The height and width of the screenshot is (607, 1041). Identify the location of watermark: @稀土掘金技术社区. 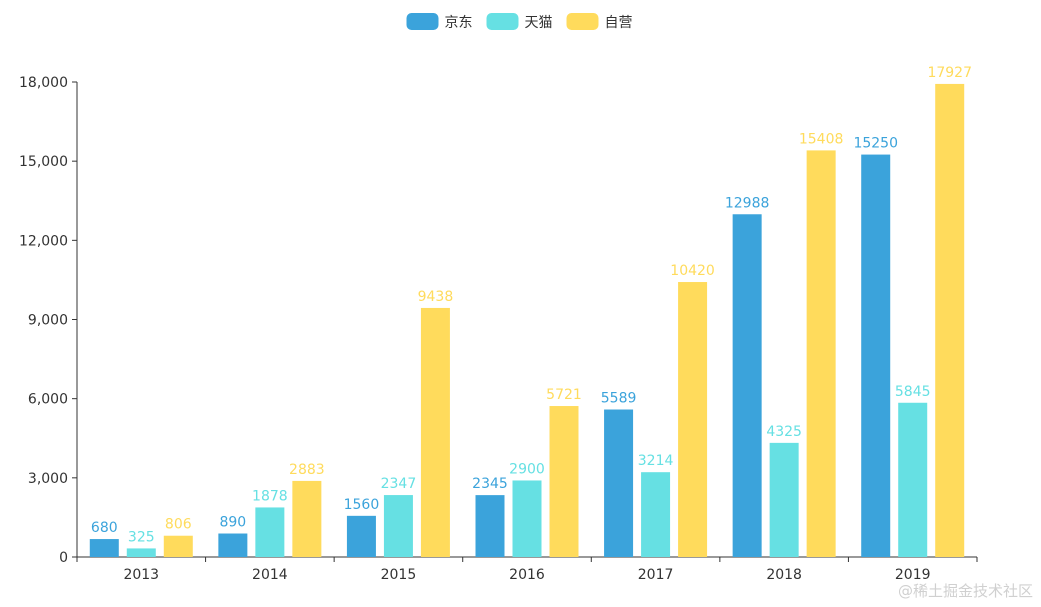
(965, 591).